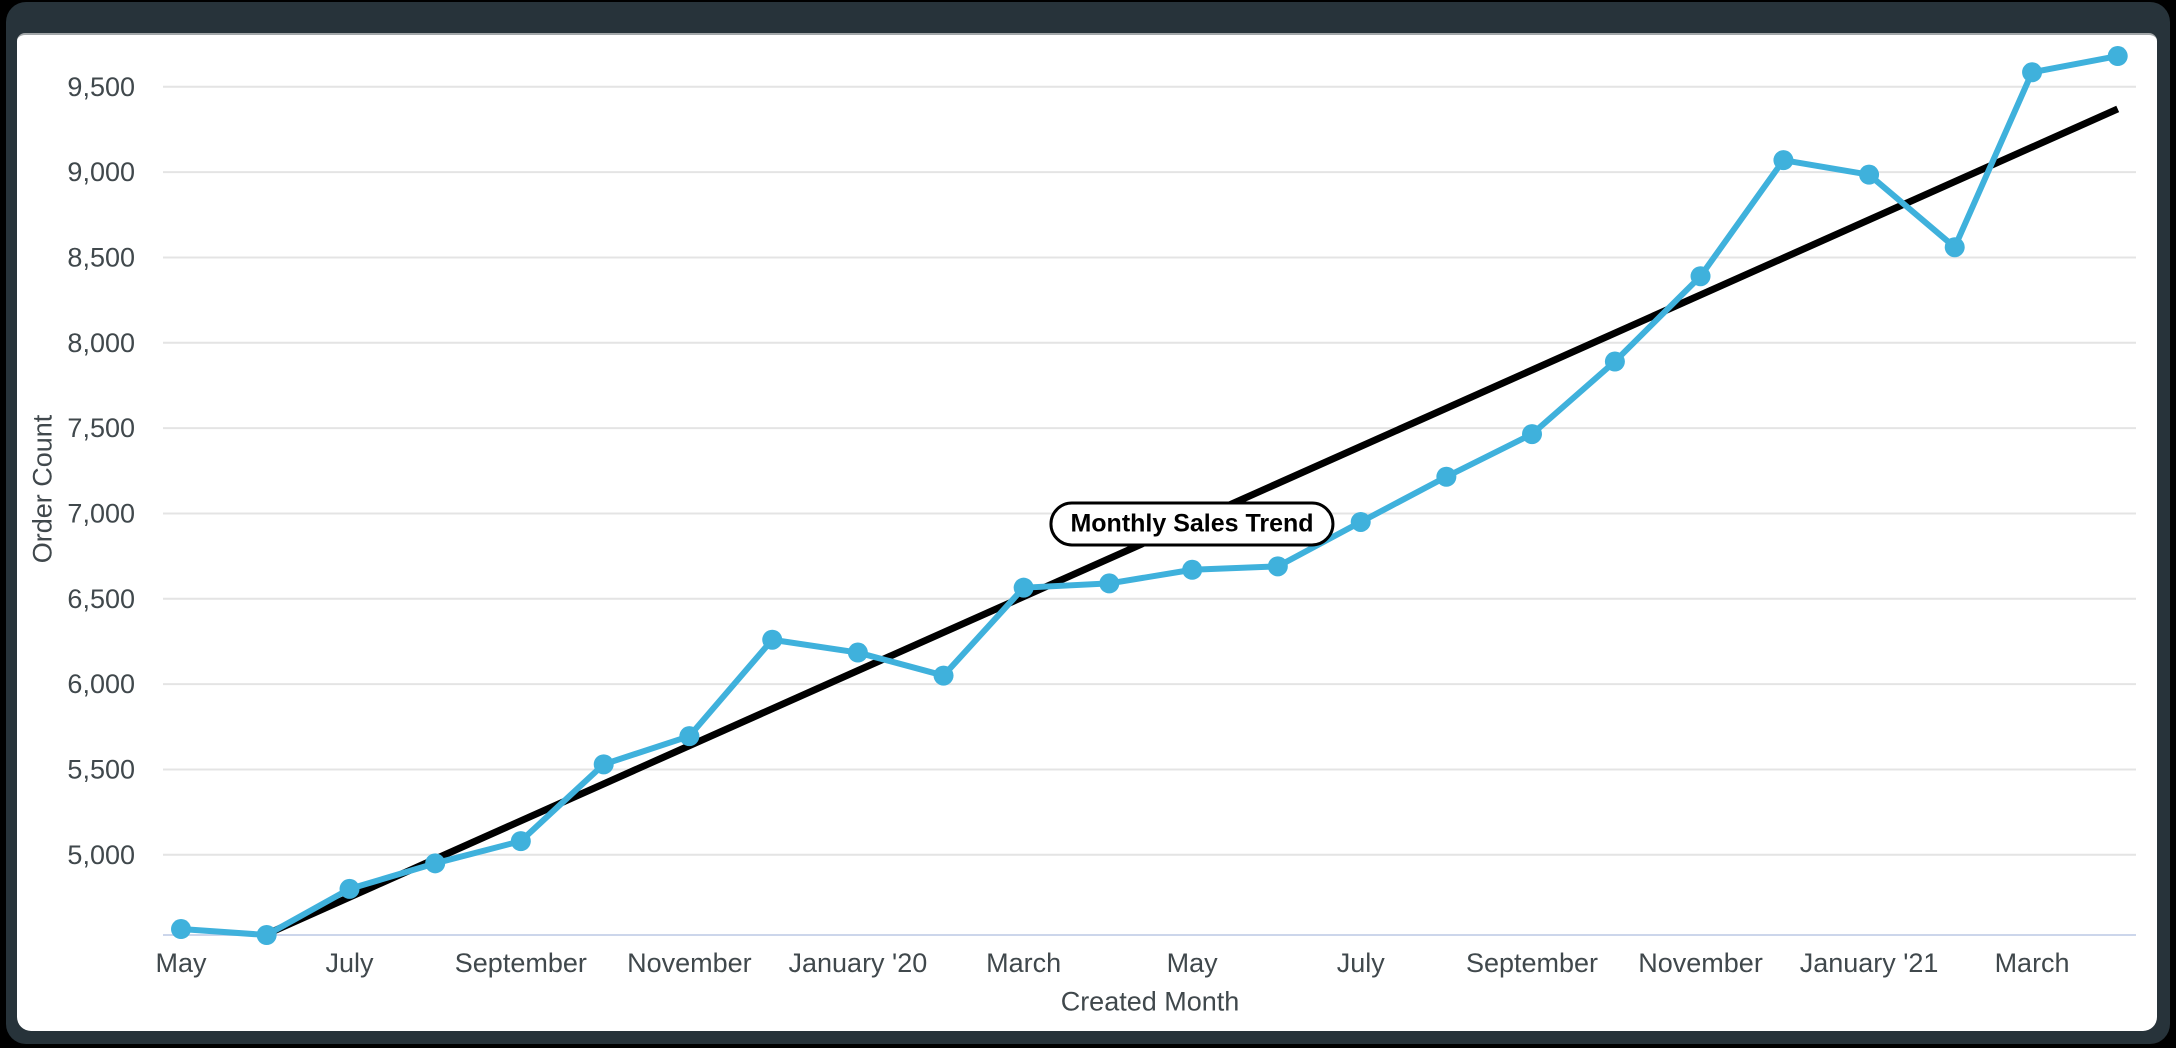 Image resolution: width=2176 pixels, height=1048 pixels. What do you see at coordinates (101, 599) in the screenshot?
I see `y-tick-label: 6,500` at bounding box center [101, 599].